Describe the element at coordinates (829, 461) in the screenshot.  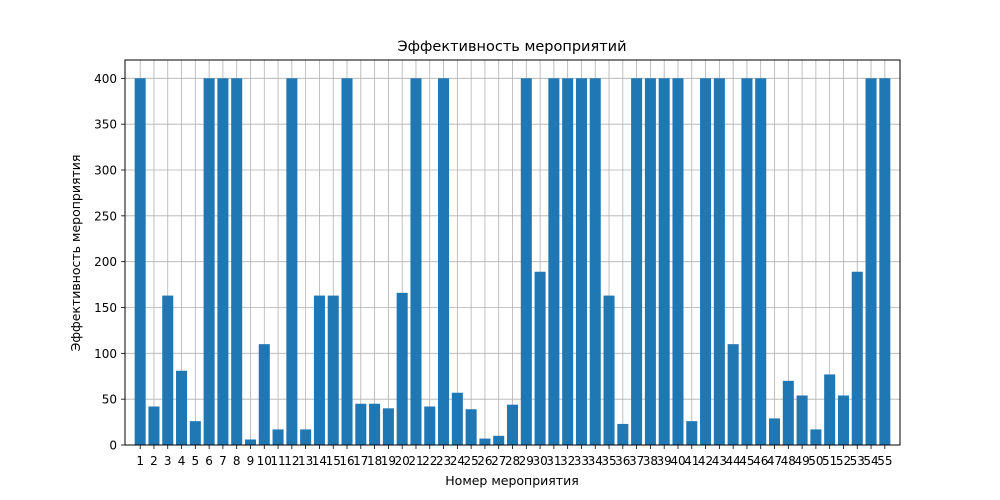
I see `x-tick-label: 51` at that location.